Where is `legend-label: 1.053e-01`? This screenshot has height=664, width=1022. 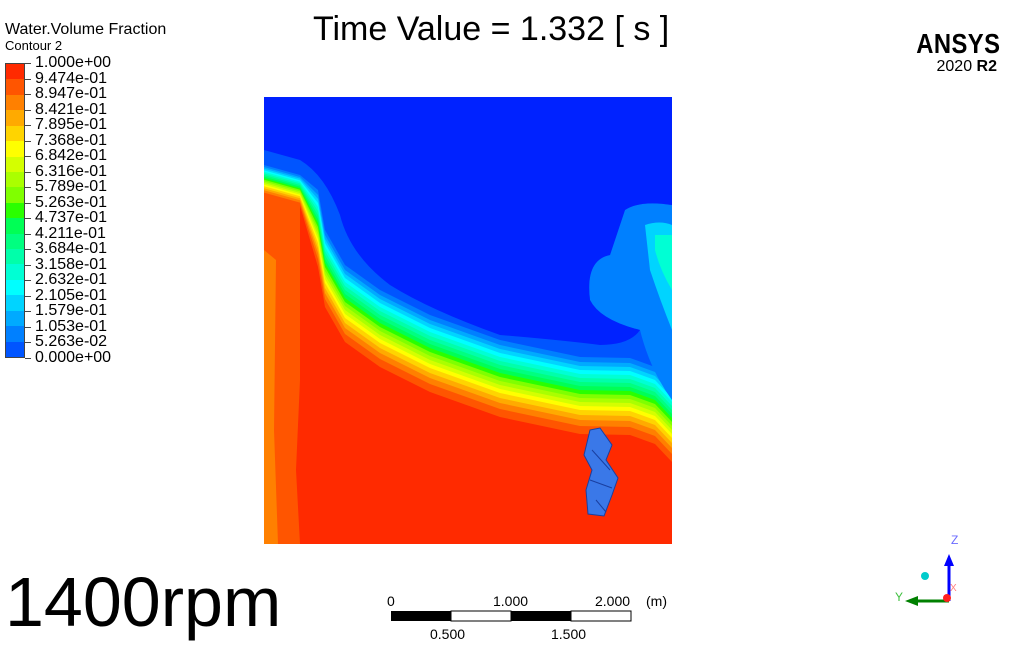 legend-label: 1.053e-01 is located at coordinates (71, 326).